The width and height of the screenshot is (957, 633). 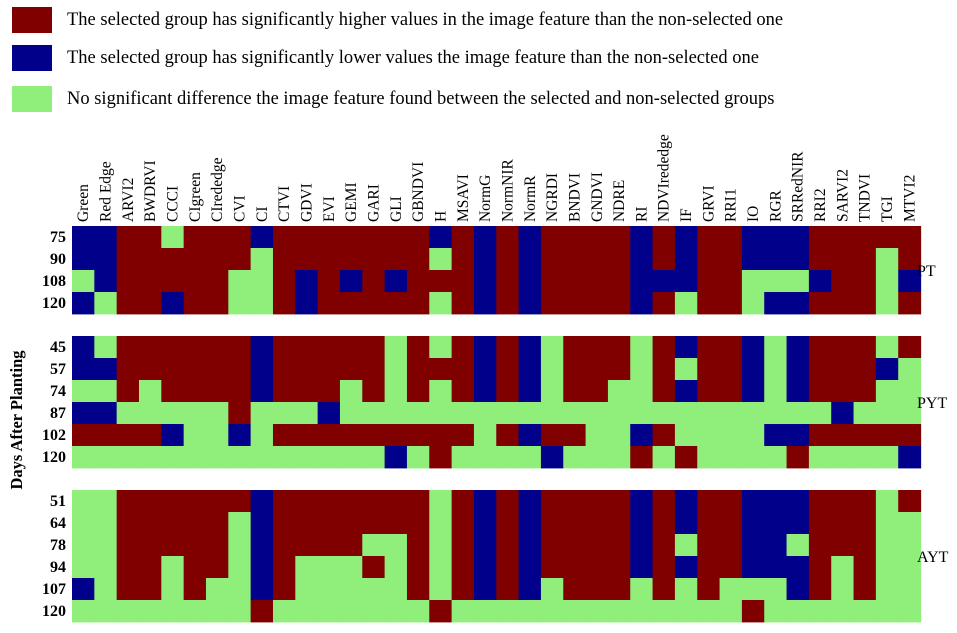 I want to click on row-label: 120, so click(x=54, y=611).